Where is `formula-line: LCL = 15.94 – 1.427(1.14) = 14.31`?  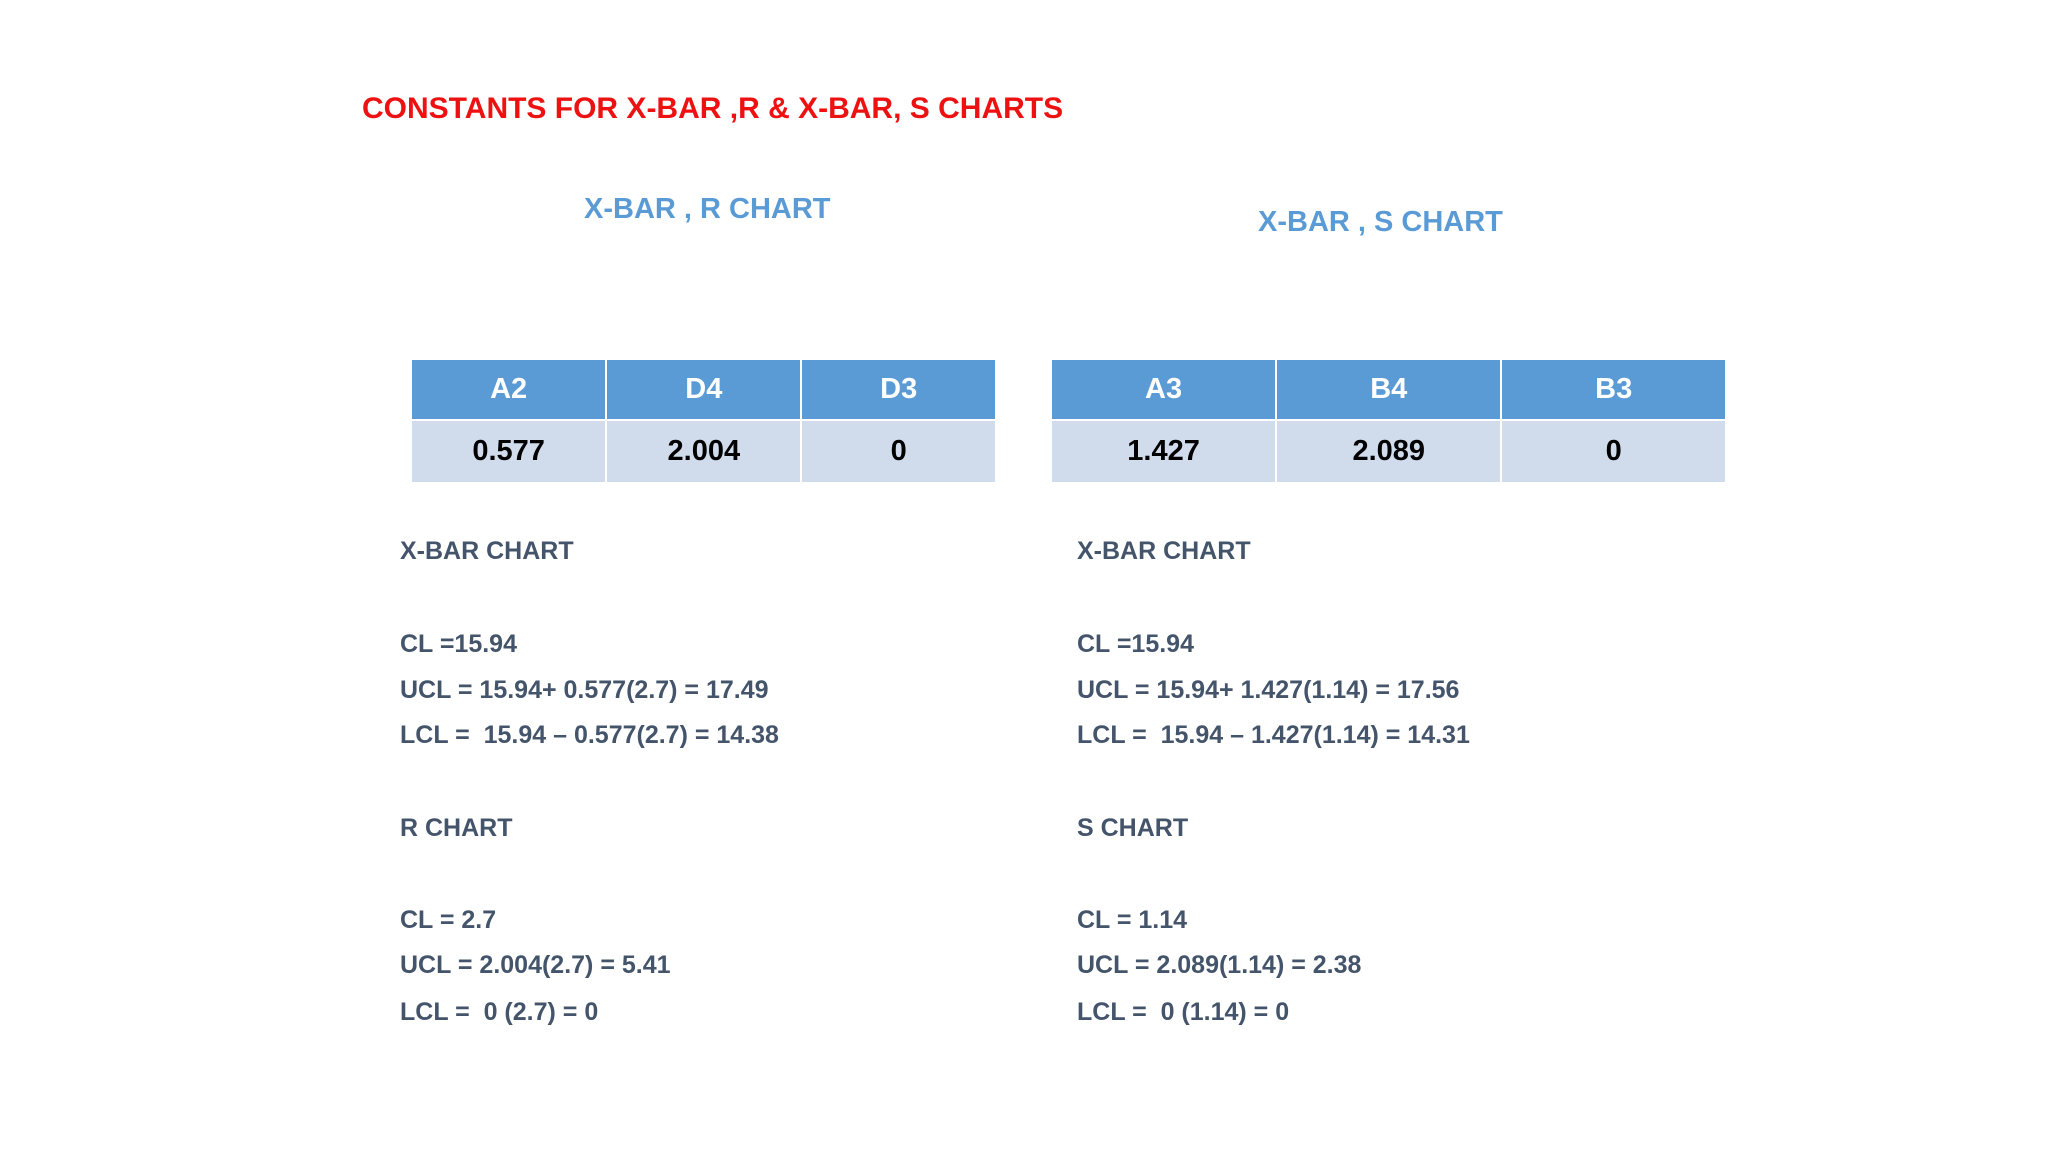
formula-line: LCL = 15.94 – 1.427(1.14) = 14.31 is located at coordinates (1273, 735).